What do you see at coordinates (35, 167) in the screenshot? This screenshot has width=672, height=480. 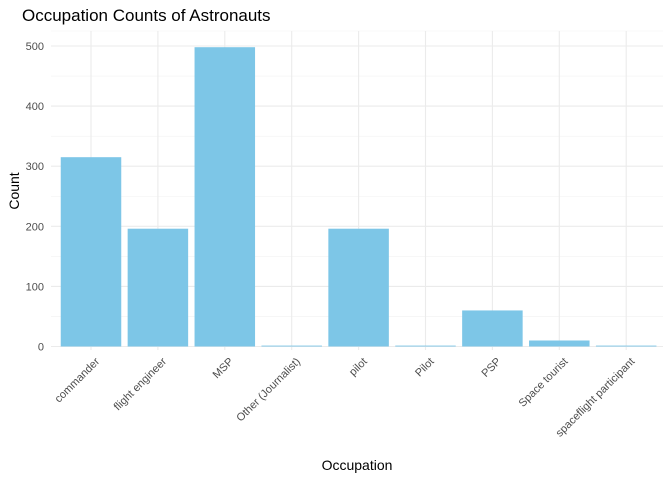 I see `y-tick-label: 300` at bounding box center [35, 167].